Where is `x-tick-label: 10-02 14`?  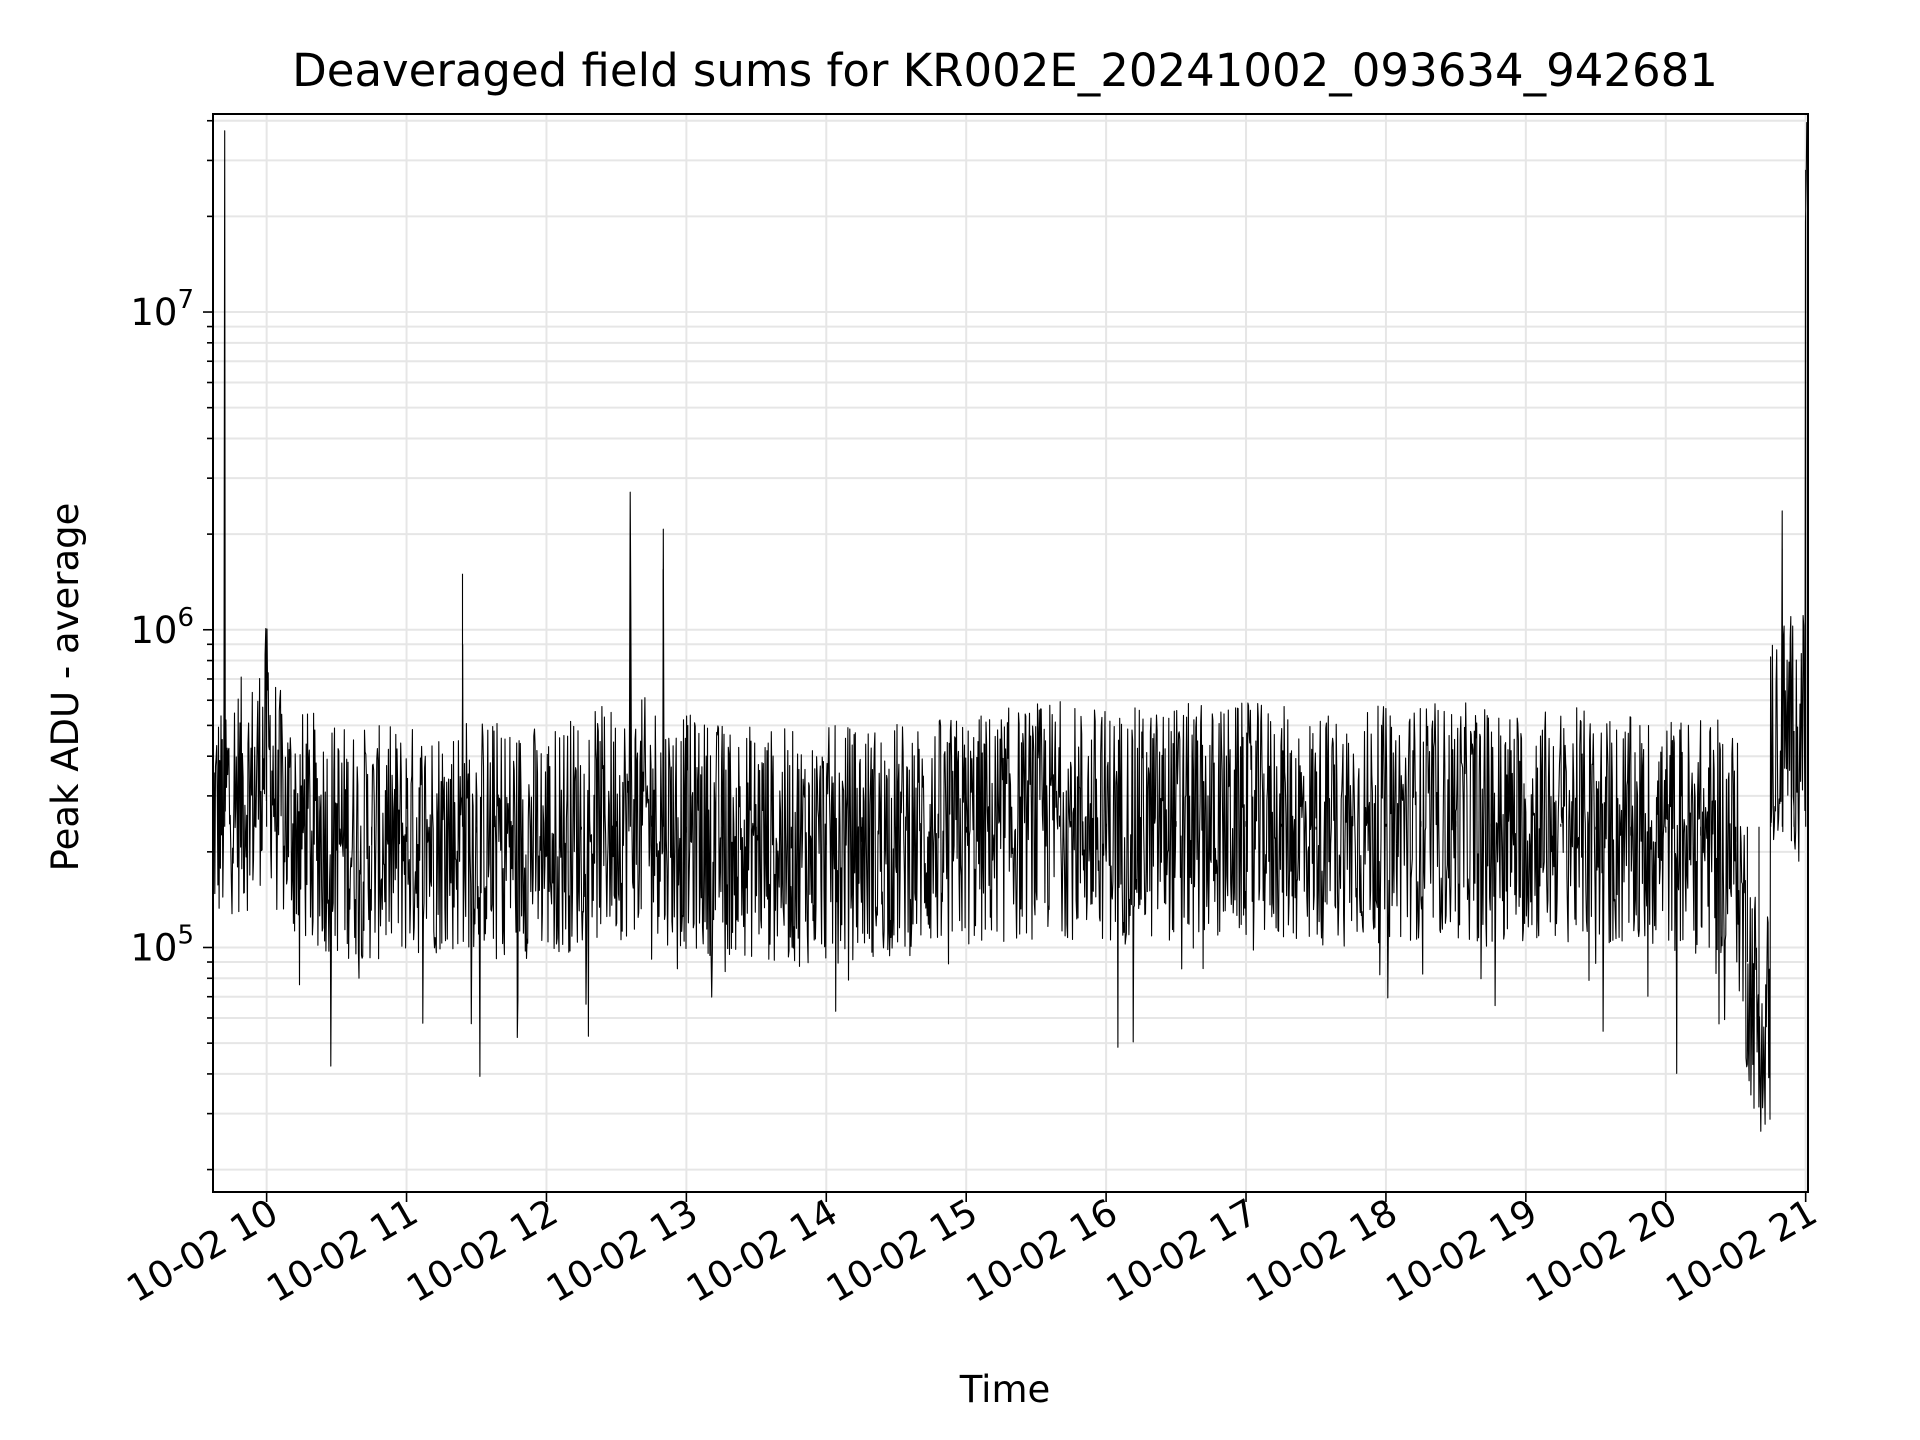 x-tick-label: 10-02 14 is located at coordinates (762, 1251).